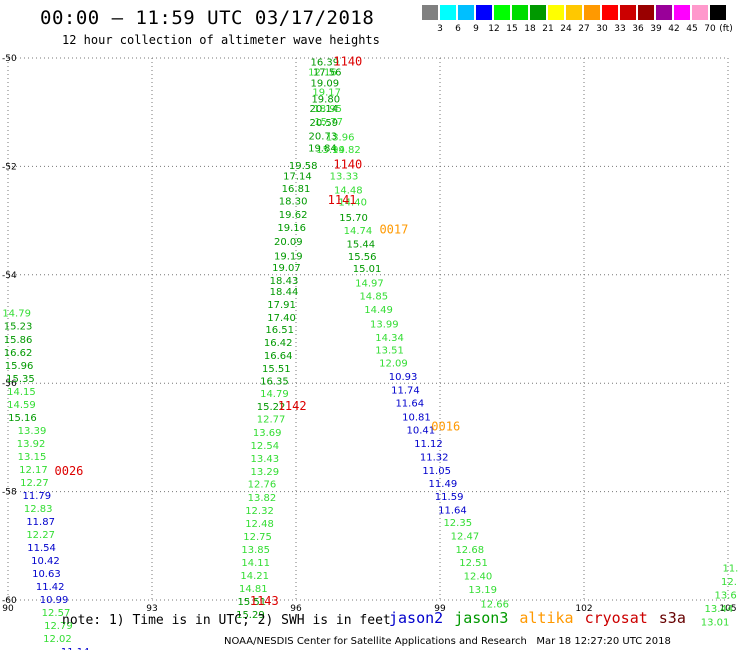 The width and height of the screenshot is (740, 650). What do you see at coordinates (281, 305) in the screenshot?
I see `swh-value: 17.91` at bounding box center [281, 305].